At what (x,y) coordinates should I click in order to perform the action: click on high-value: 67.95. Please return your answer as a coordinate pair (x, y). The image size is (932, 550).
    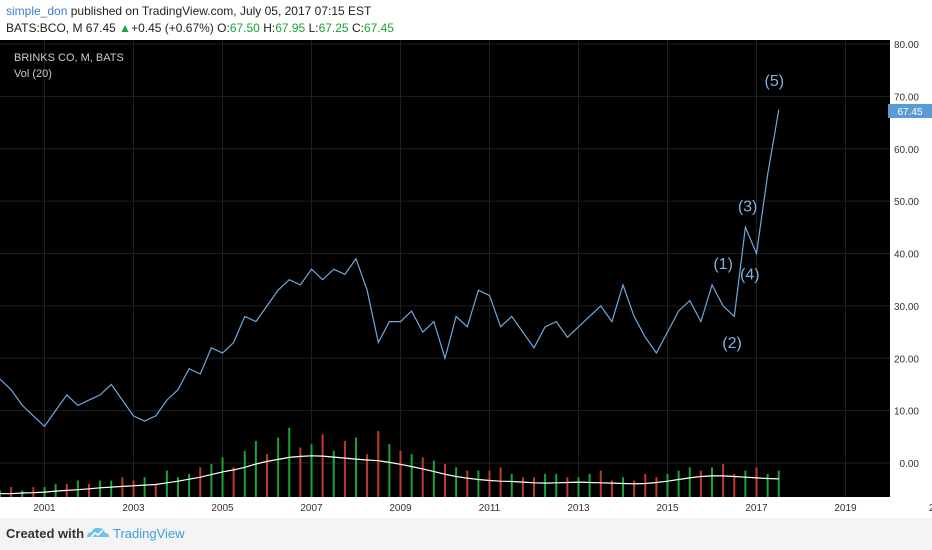
    Looking at the image, I should click on (290, 28).